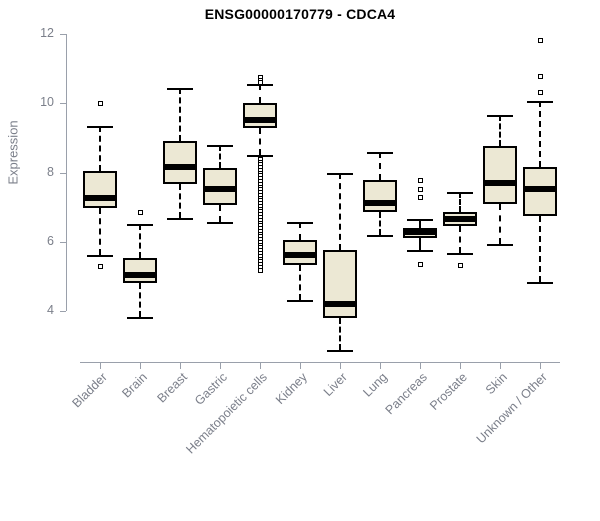  What do you see at coordinates (172, 388) in the screenshot?
I see `x-axis-tick-label: Breast` at bounding box center [172, 388].